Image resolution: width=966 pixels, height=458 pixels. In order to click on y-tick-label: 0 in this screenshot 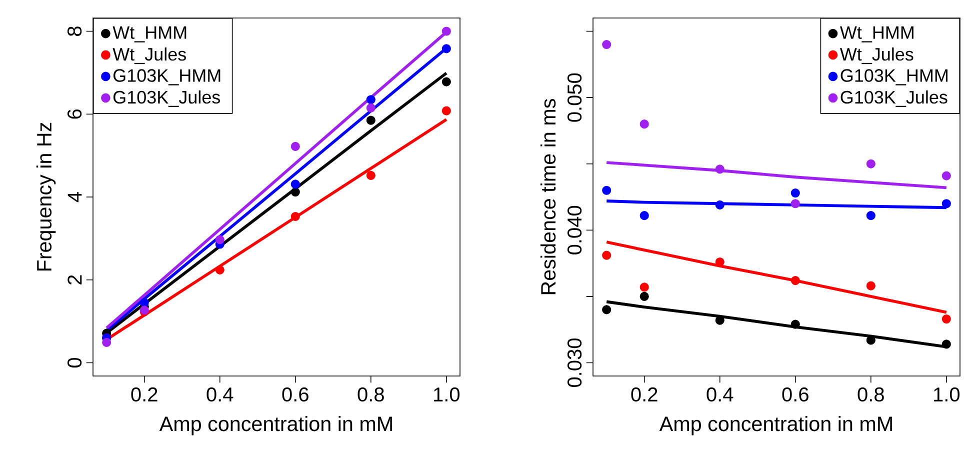, I will do `click(74, 363)`.